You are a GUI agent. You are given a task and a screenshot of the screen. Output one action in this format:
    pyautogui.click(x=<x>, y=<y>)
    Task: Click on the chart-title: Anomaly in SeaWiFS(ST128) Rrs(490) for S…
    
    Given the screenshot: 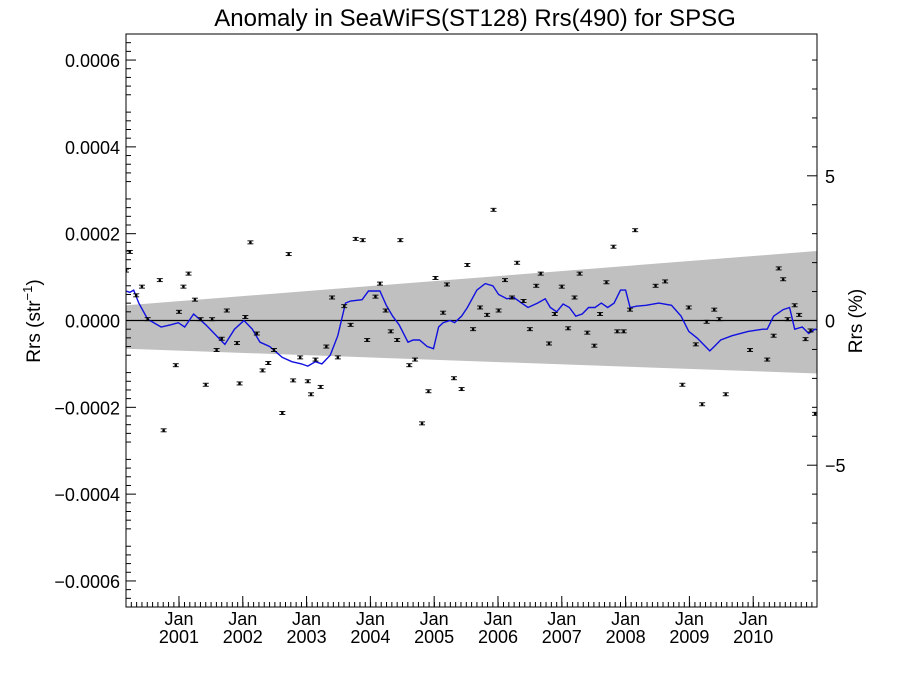 What is the action you would take?
    pyautogui.click(x=475, y=18)
    